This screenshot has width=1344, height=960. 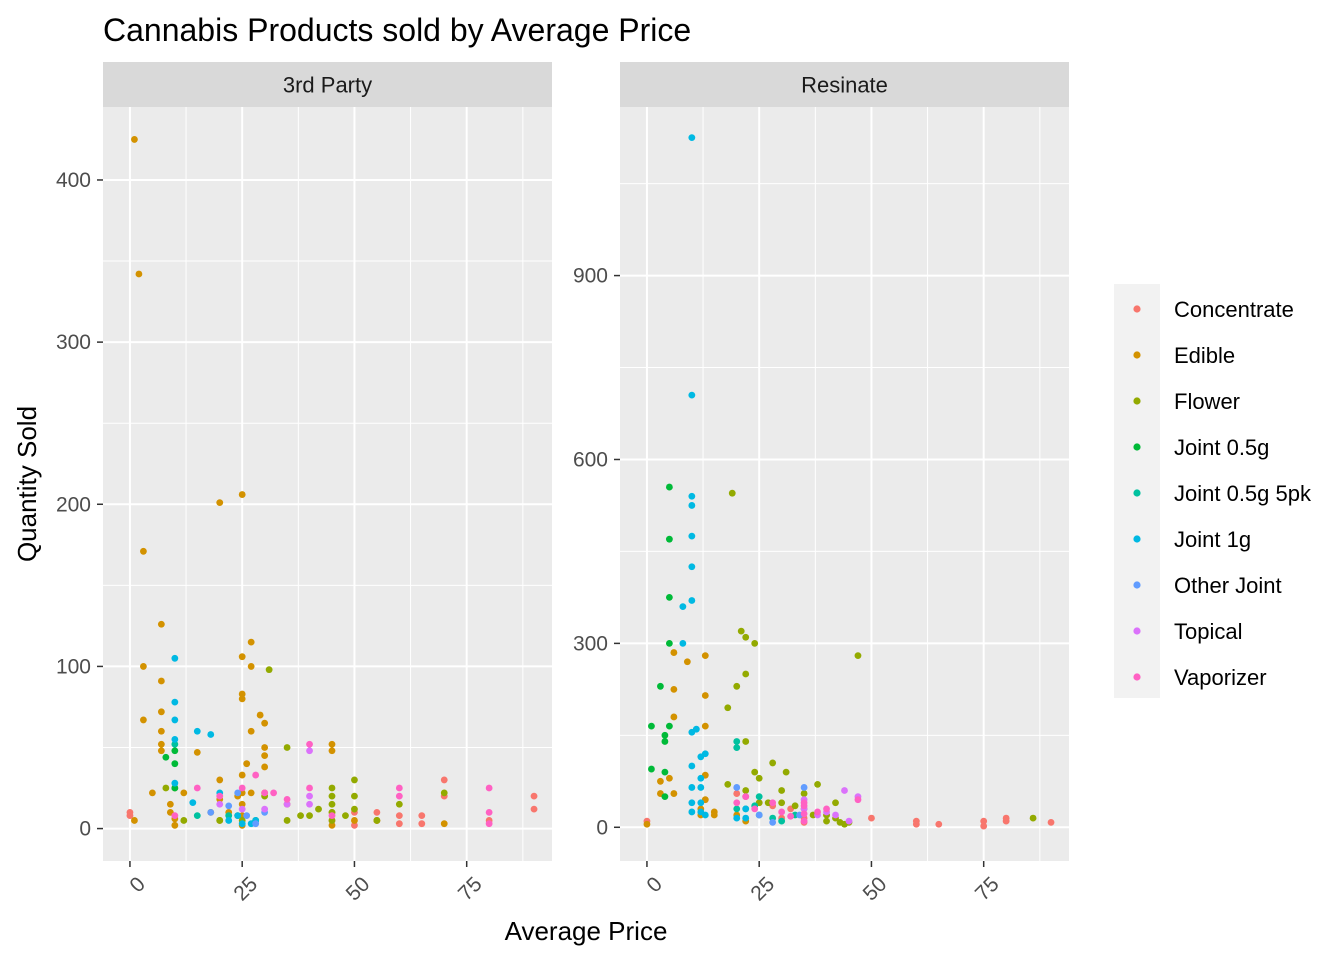 What do you see at coordinates (73, 504) in the screenshot?
I see `y-tick-label: 200` at bounding box center [73, 504].